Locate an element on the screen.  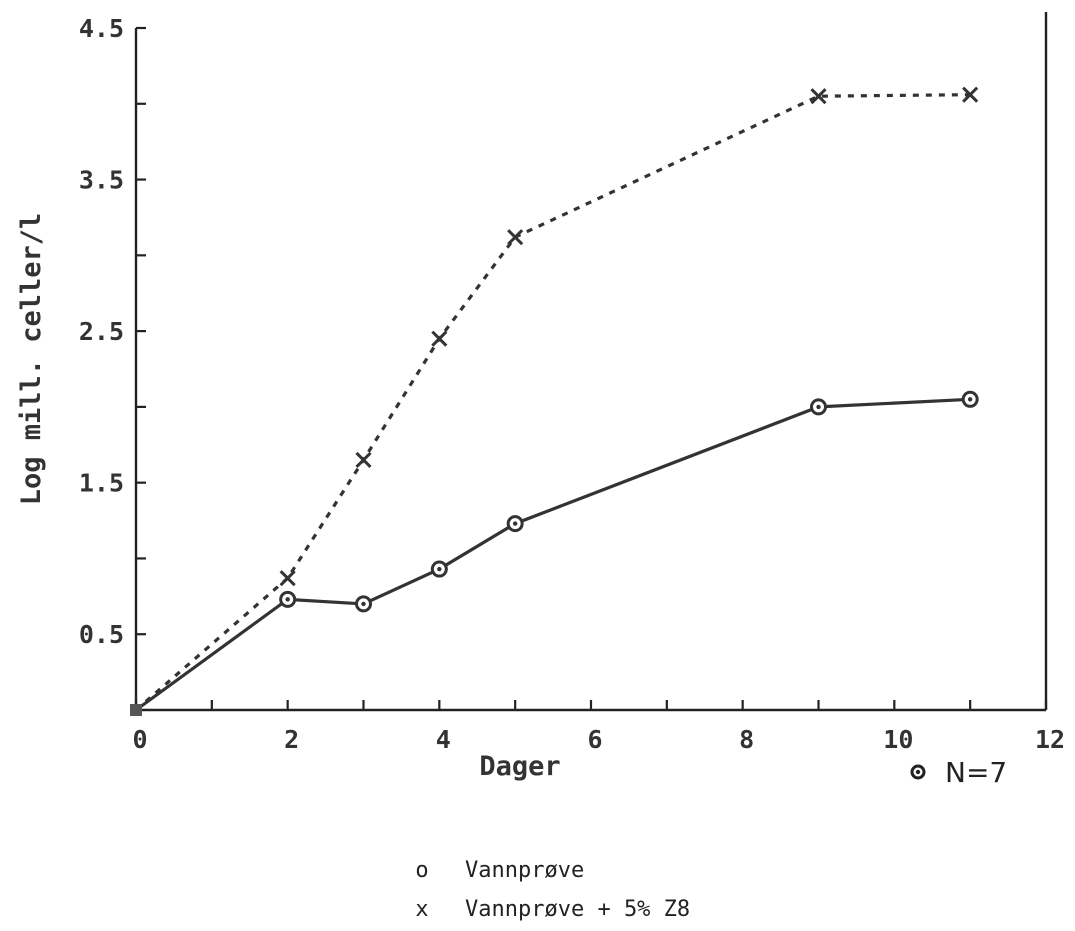
y-tick-label: 0.5 is located at coordinates (101, 634).